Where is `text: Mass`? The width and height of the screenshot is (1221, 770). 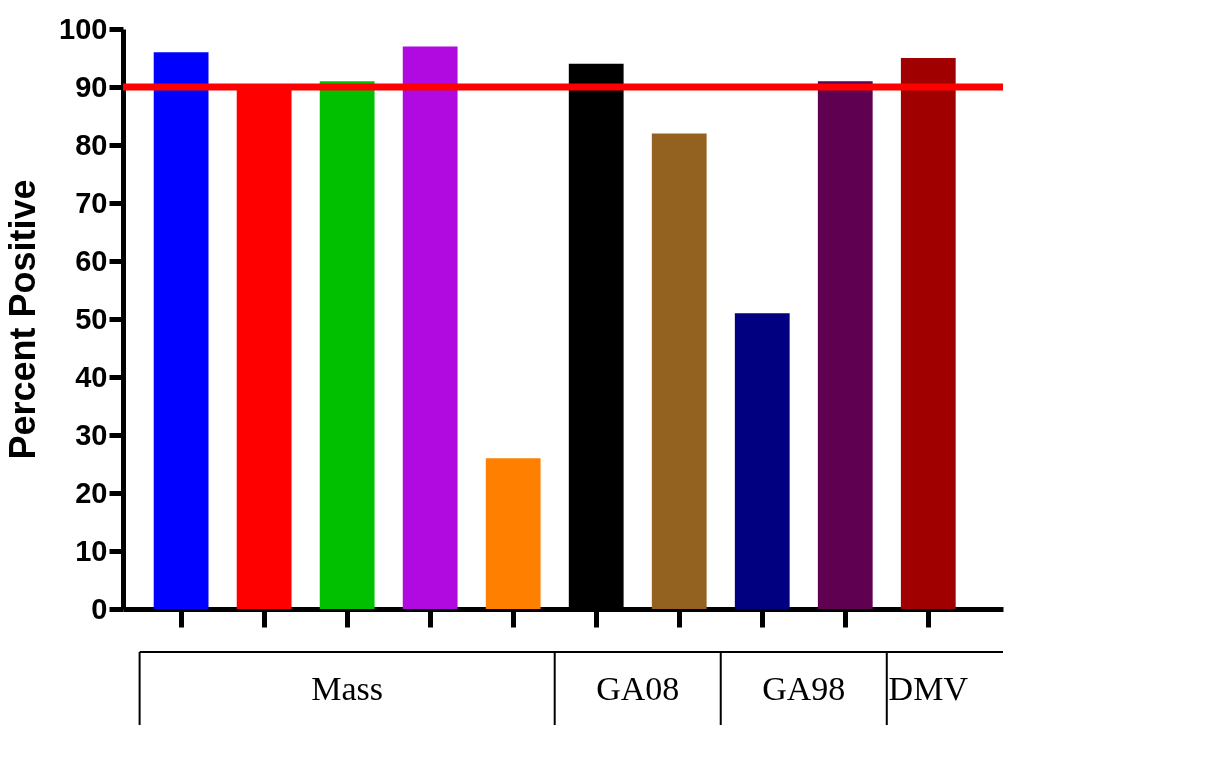
text: Mass is located at coordinates (347, 688).